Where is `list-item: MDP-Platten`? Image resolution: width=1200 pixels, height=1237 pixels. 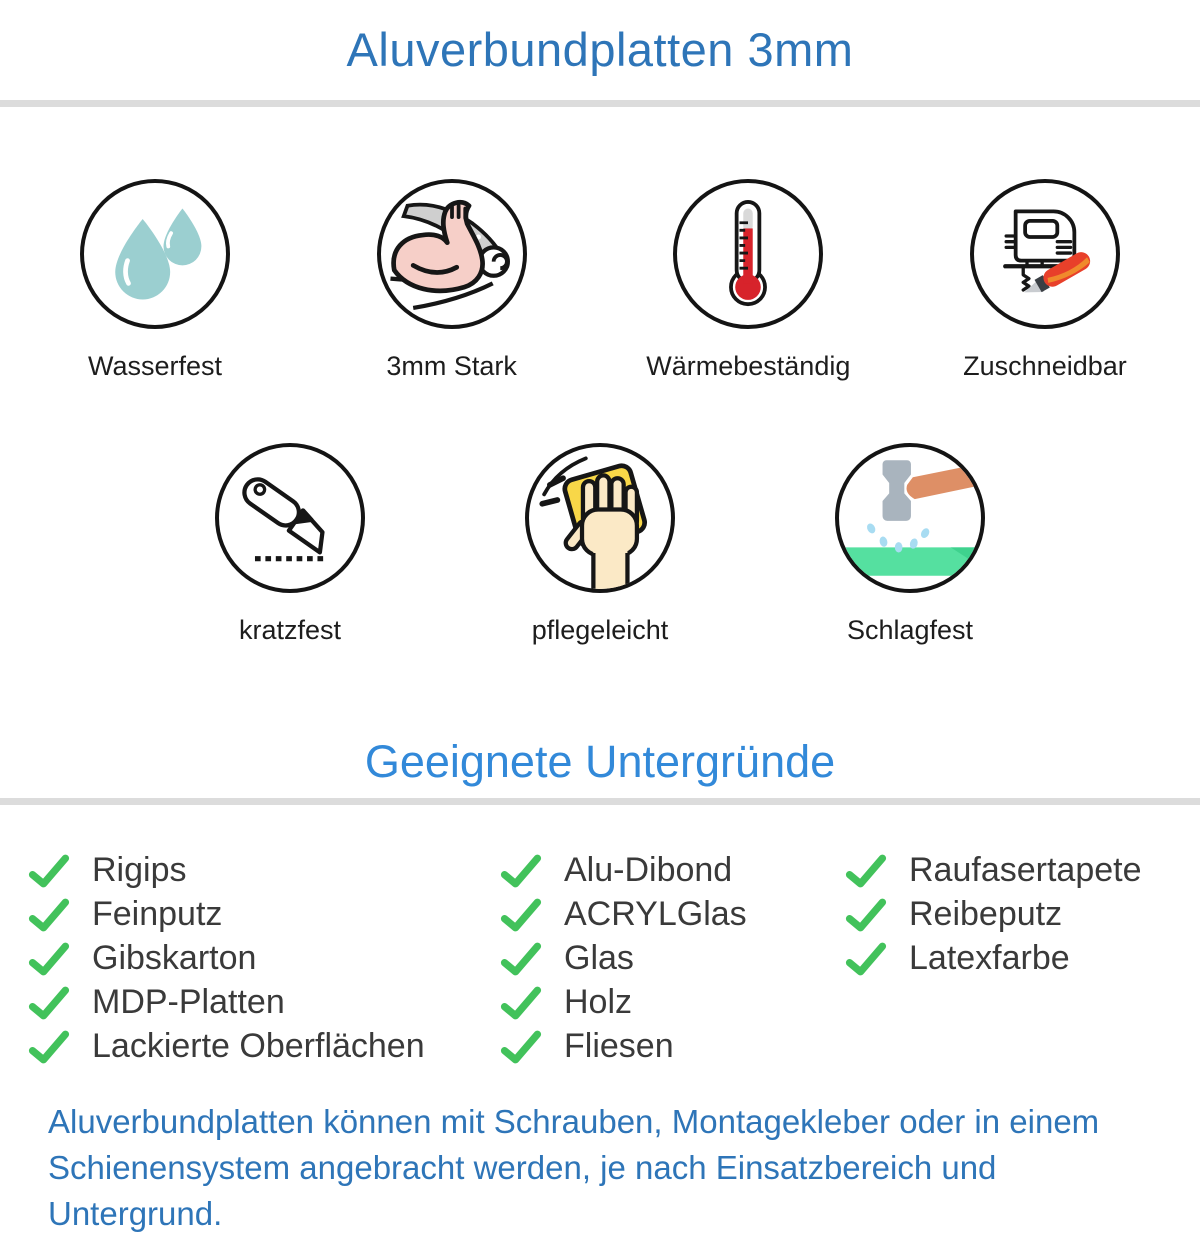 list-item: MDP-Platten is located at coordinates (264, 1002).